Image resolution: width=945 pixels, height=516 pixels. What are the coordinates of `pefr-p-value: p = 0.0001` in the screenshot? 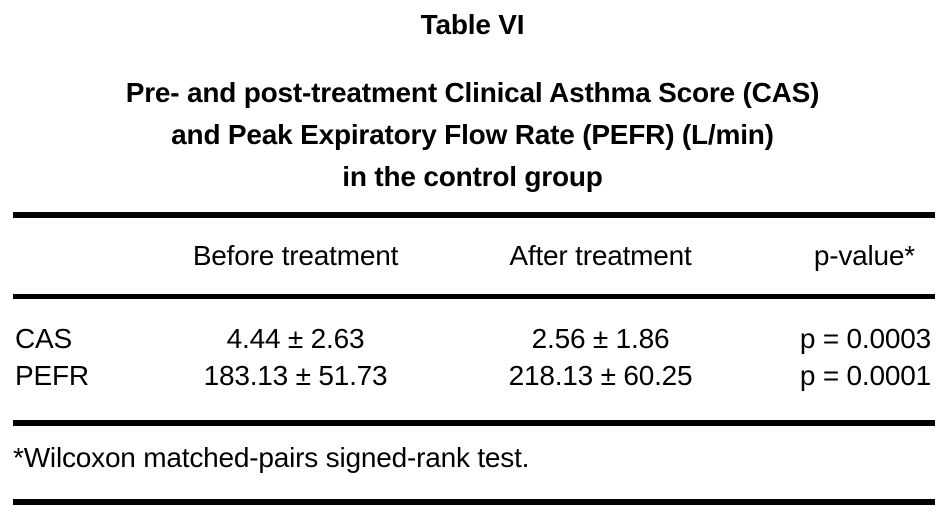 It's located at (865, 375).